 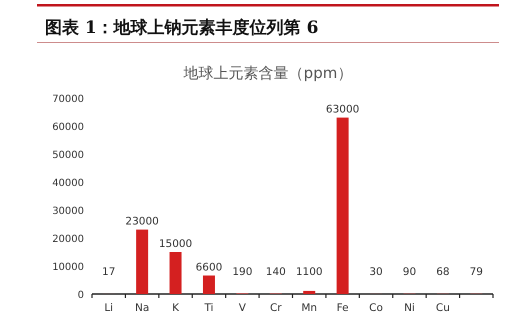 I want to click on y-tick-label: 20000, so click(x=68, y=239).